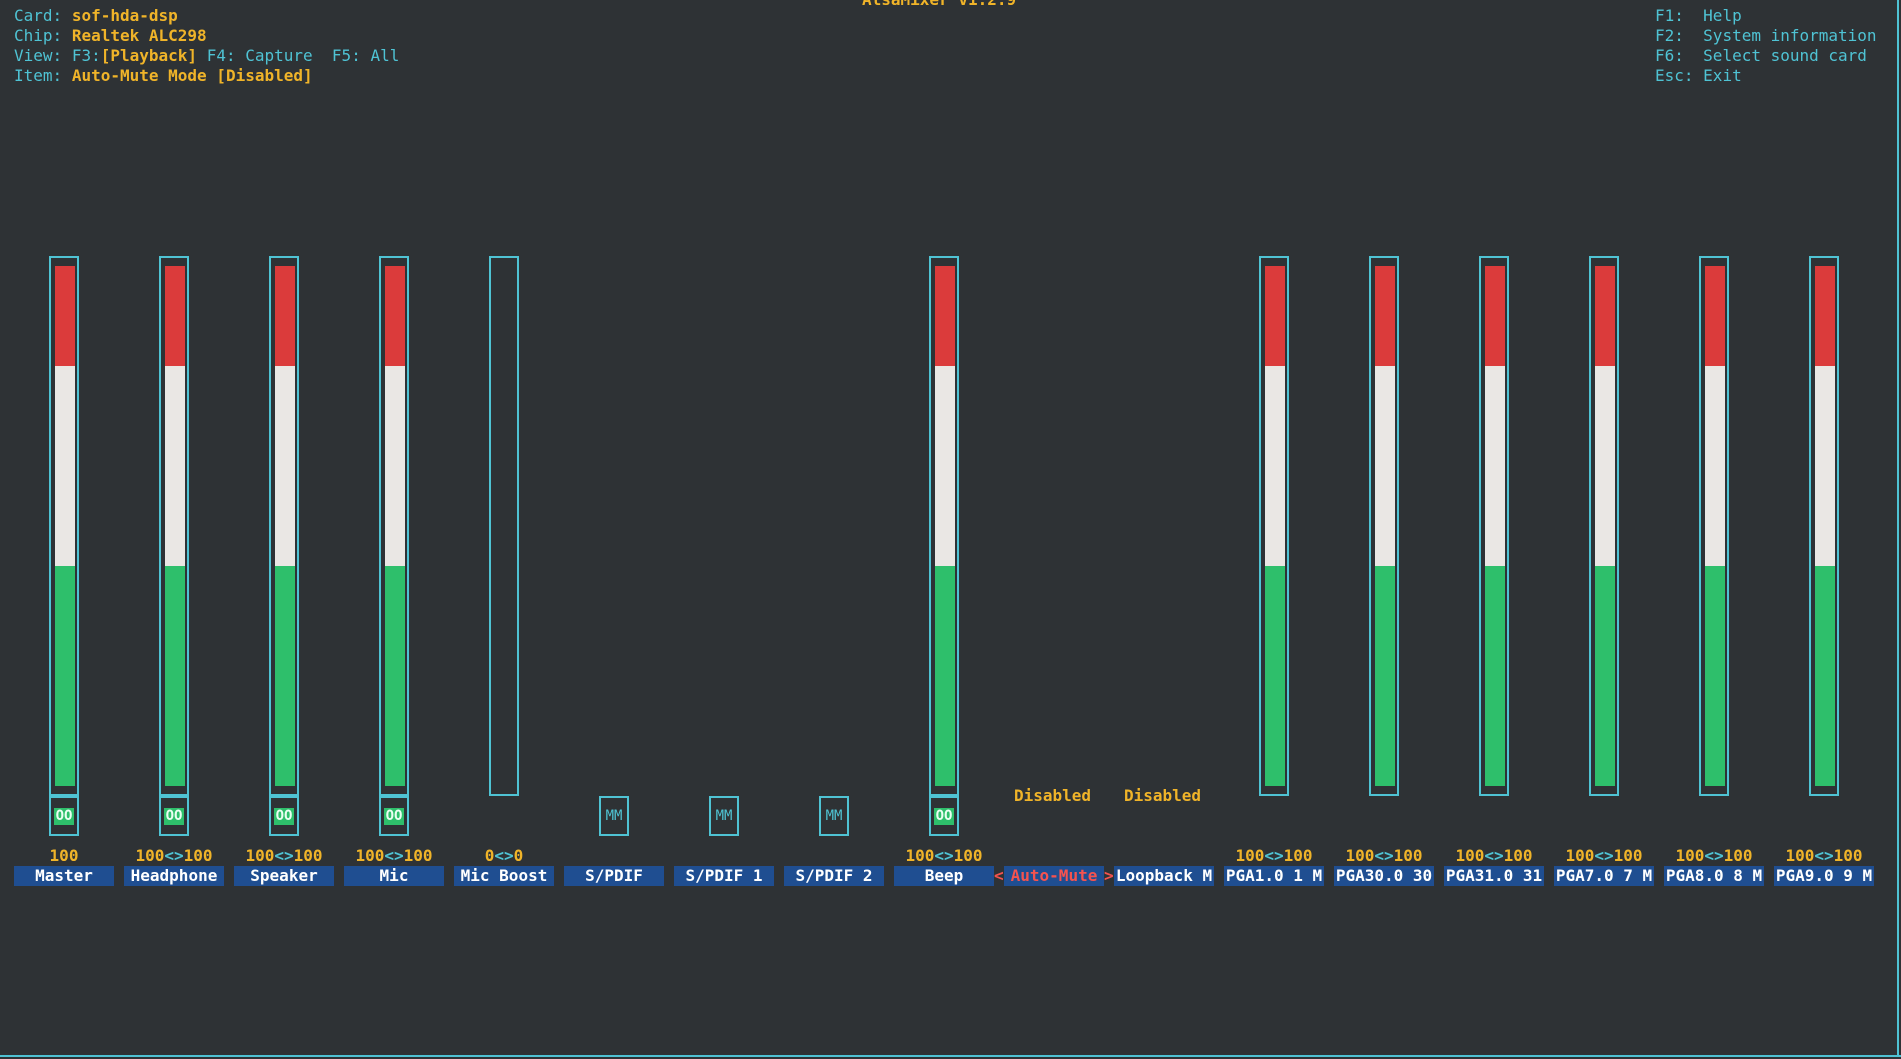  I want to click on mic-boost-slider, so click(504, 526).